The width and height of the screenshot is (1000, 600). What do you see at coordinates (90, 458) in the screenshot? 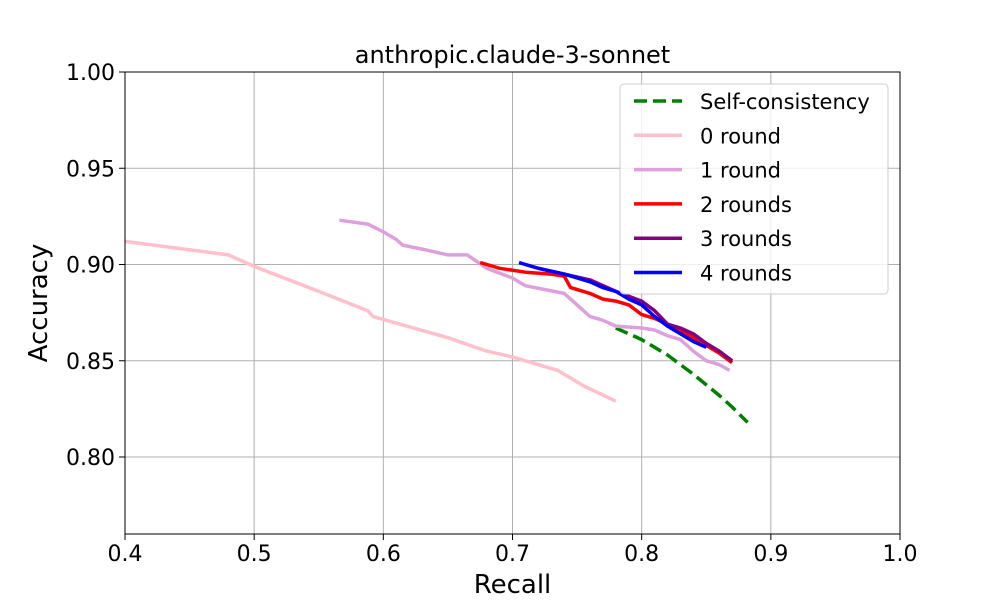
I see `y-tick-label: 0.80` at bounding box center [90, 458].